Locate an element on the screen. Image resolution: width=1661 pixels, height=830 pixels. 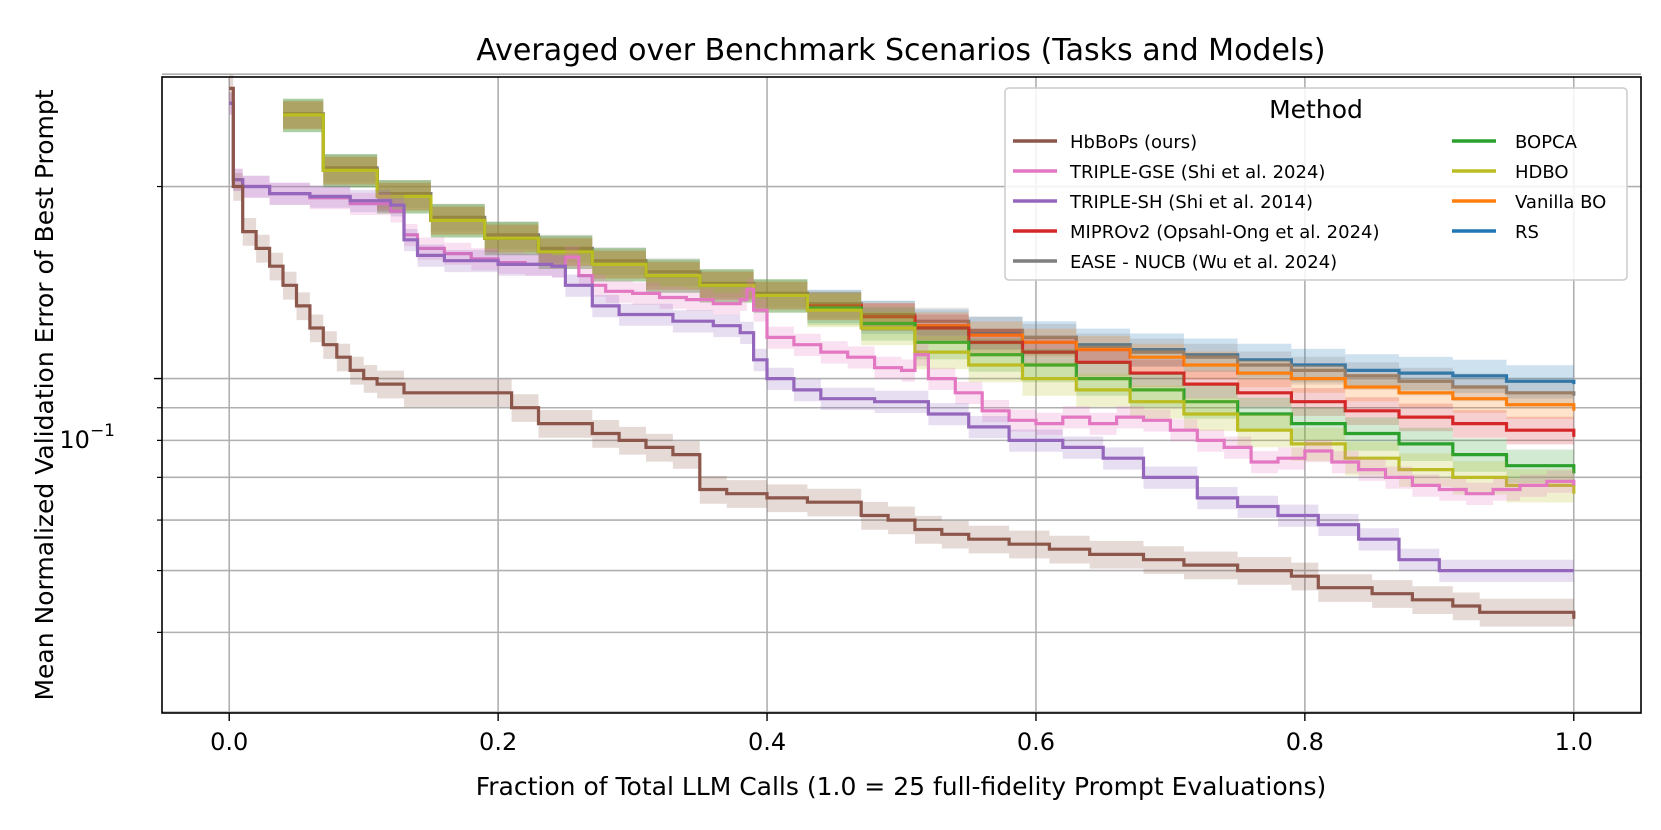
x-tick-label: 1.0 is located at coordinates (1574, 742).